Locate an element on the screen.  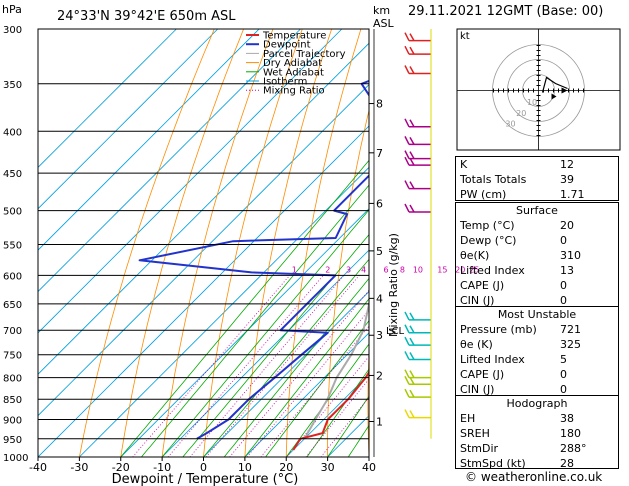
surface-row: θe(K) 310 is located at coordinates (537, 255).